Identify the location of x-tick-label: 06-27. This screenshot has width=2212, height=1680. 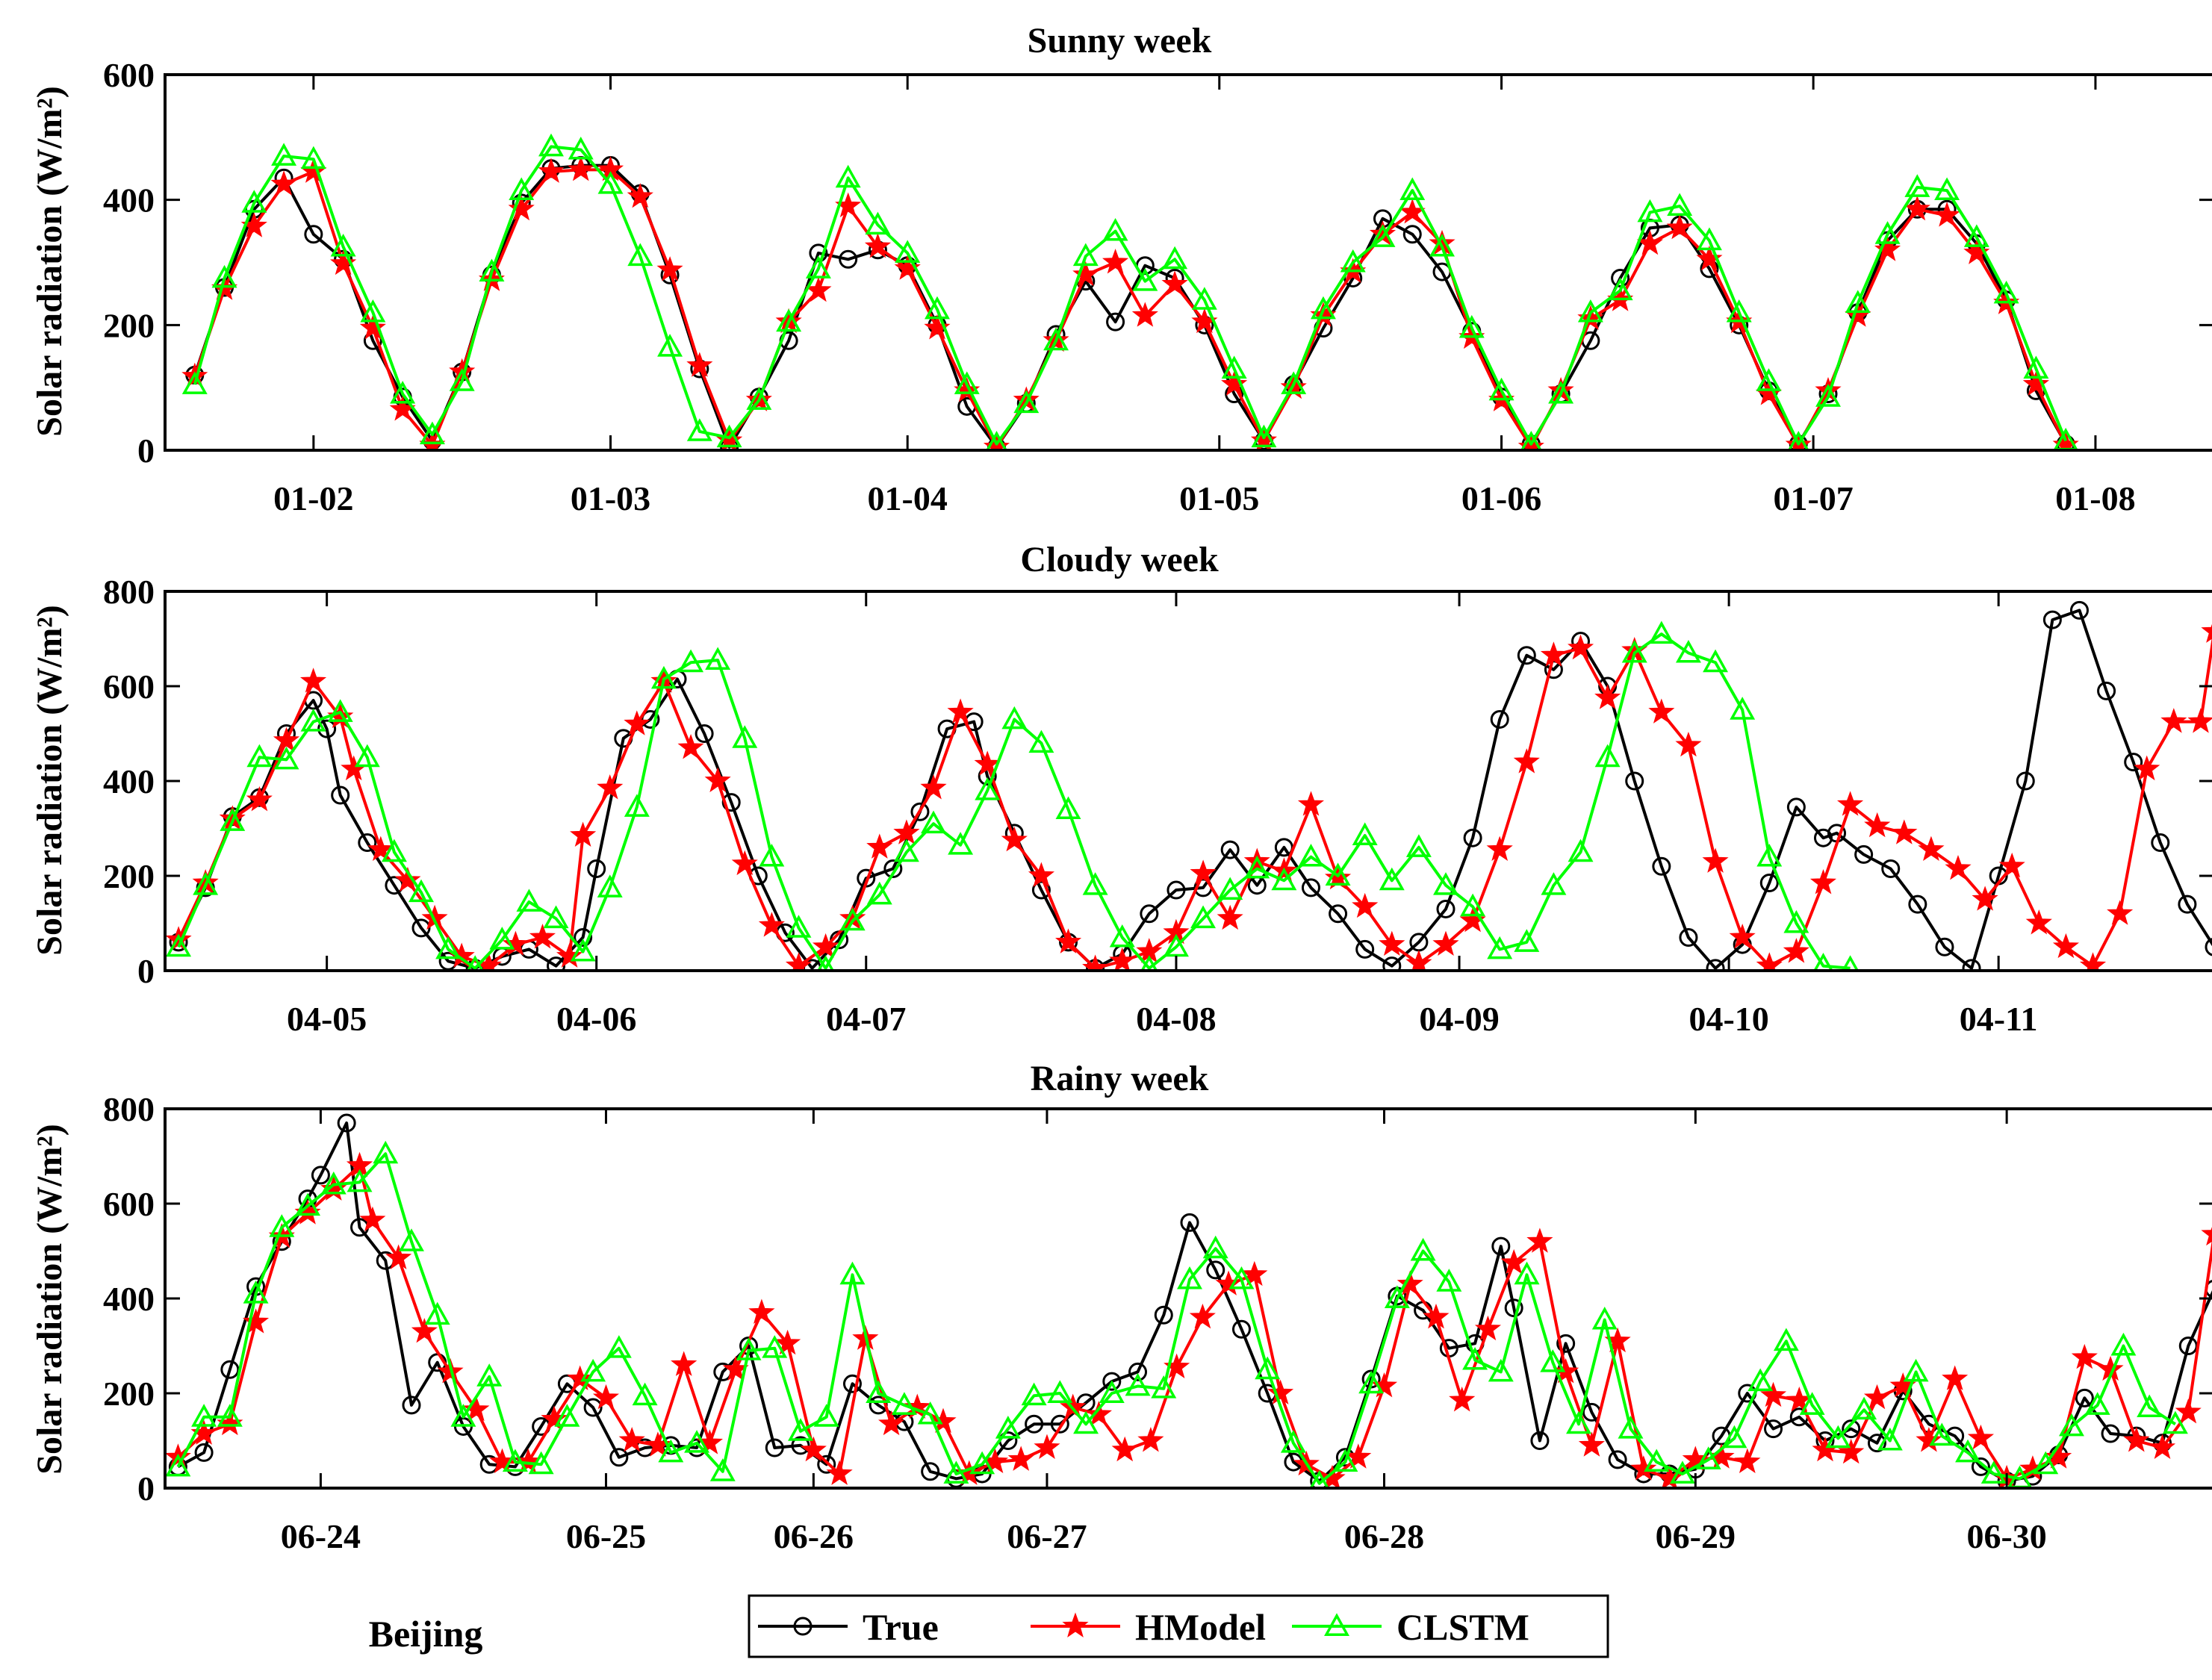
(1047, 1536).